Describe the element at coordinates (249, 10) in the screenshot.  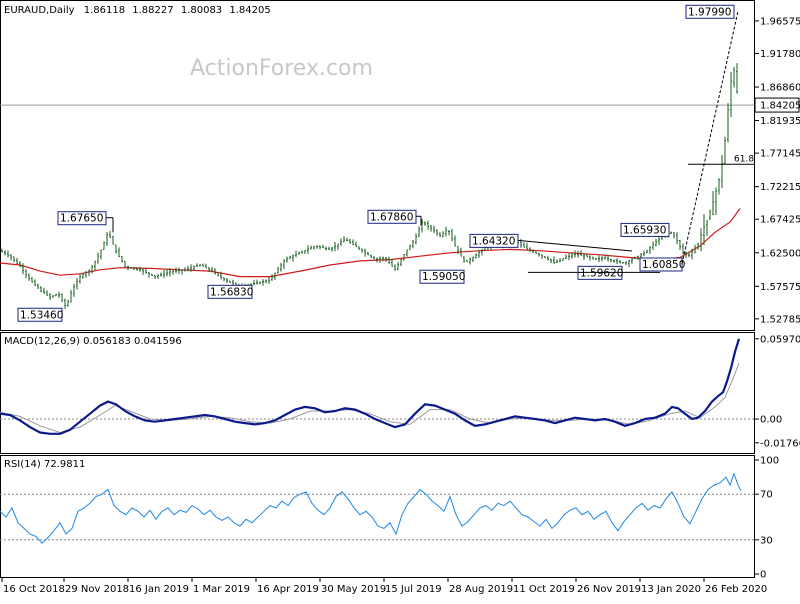
I see `ohlc-close: 1.84205` at that location.